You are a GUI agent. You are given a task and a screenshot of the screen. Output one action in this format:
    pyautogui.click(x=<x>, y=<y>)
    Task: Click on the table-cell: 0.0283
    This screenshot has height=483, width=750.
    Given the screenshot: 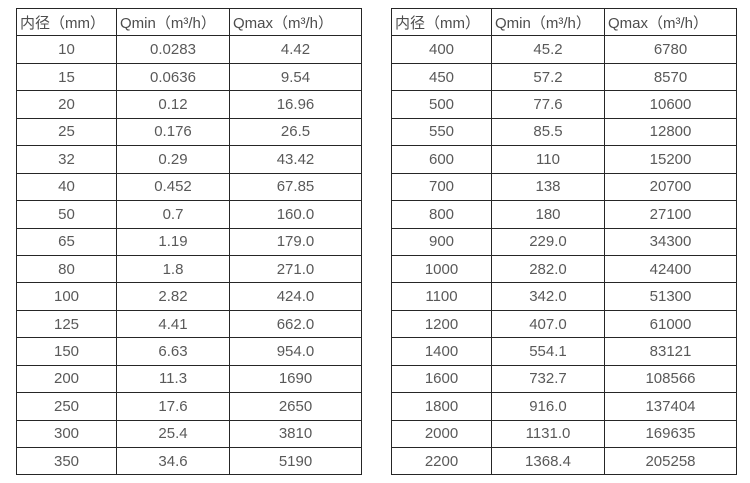 What is the action you would take?
    pyautogui.click(x=173, y=49)
    